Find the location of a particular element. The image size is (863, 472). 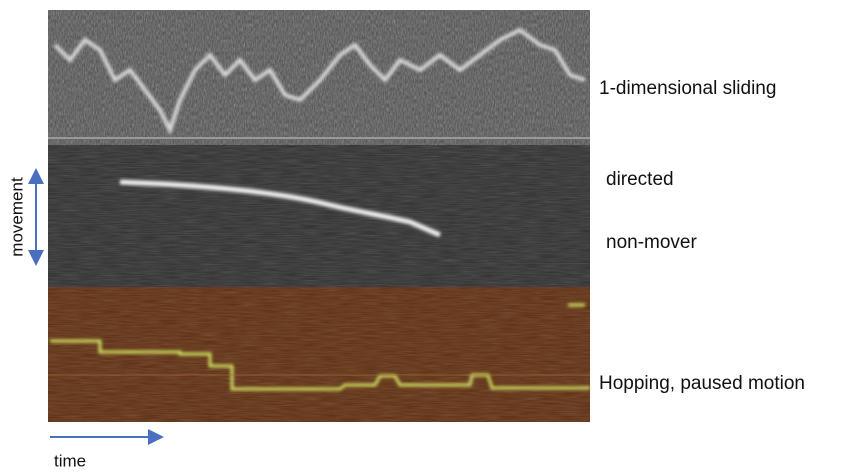

label-movement: movement is located at coordinates (16, 217).